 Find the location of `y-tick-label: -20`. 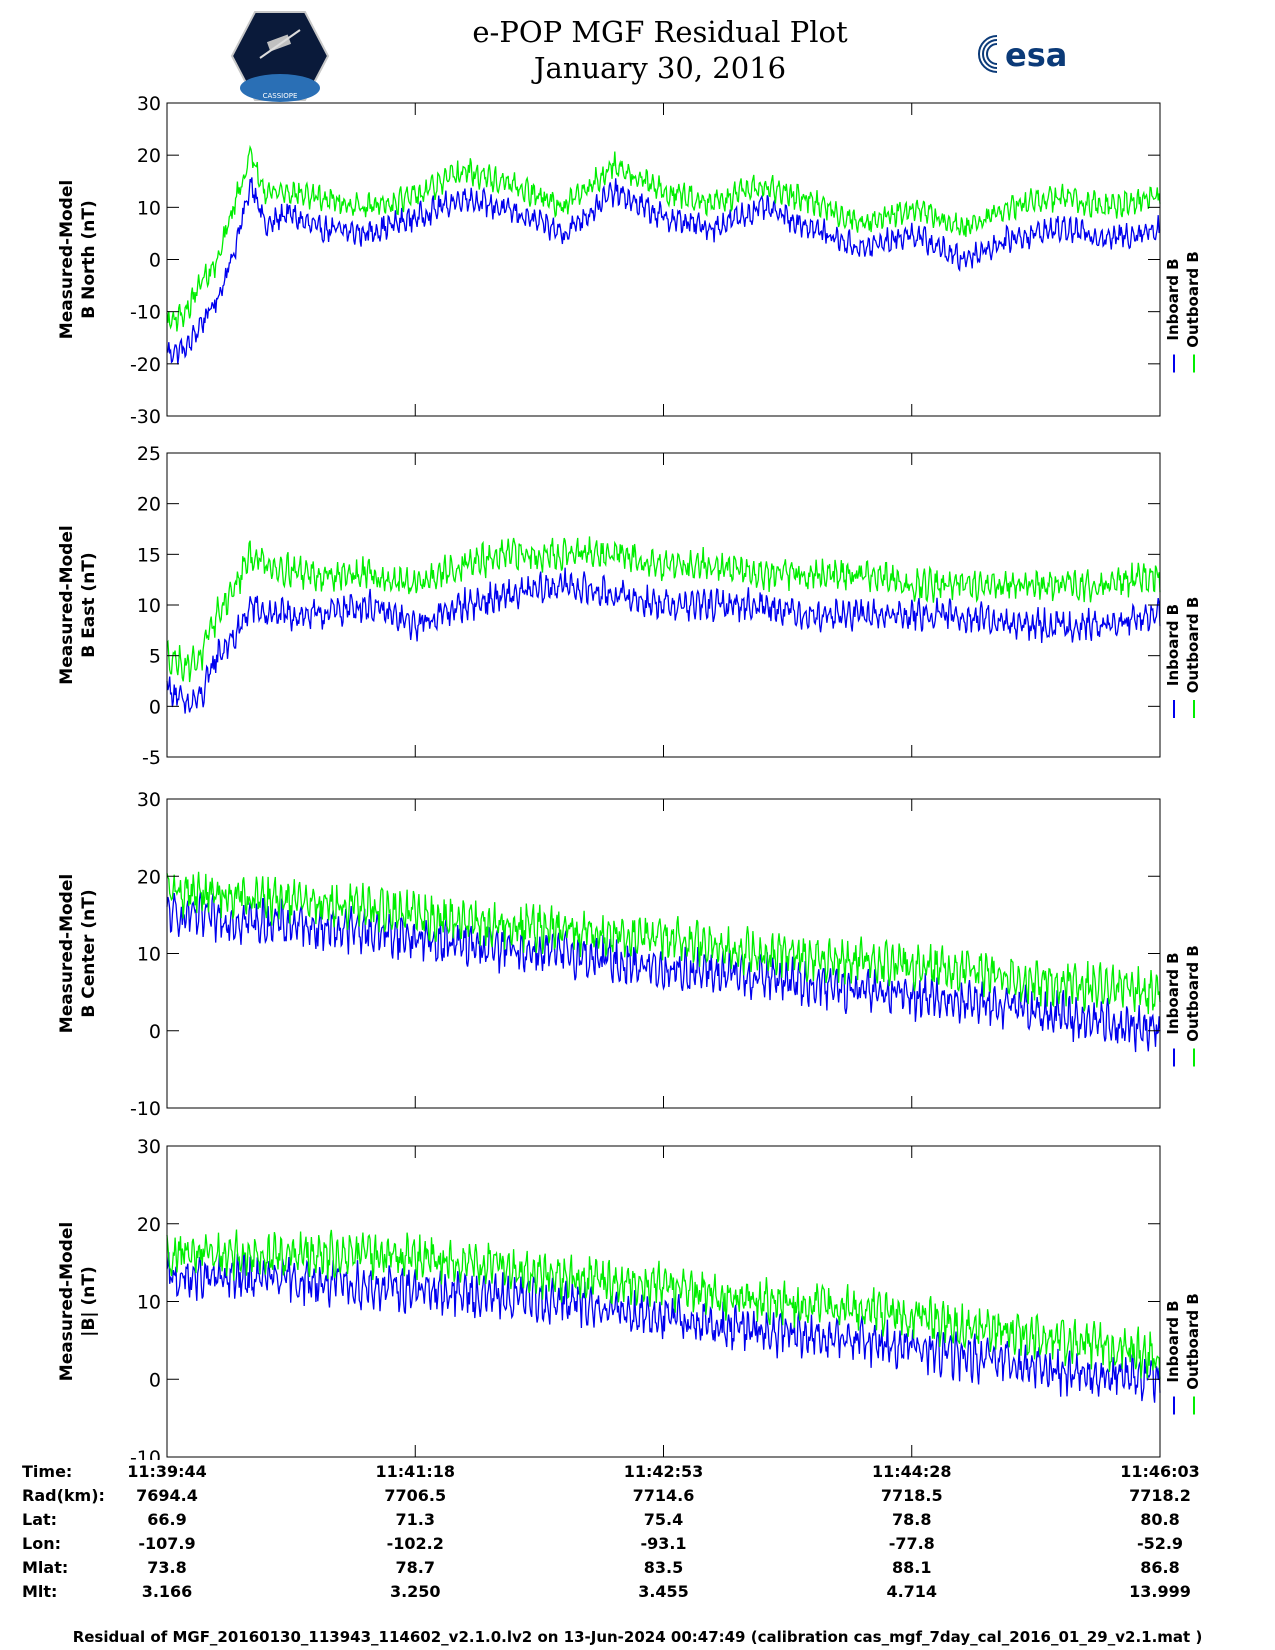

y-tick-label: -20 is located at coordinates (145, 365).